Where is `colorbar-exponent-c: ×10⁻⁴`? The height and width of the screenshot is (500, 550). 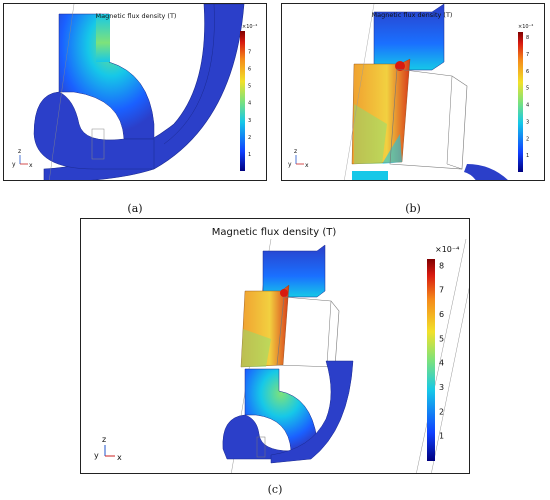 colorbar-exponent-c: ×10⁻⁴ is located at coordinates (447, 249).